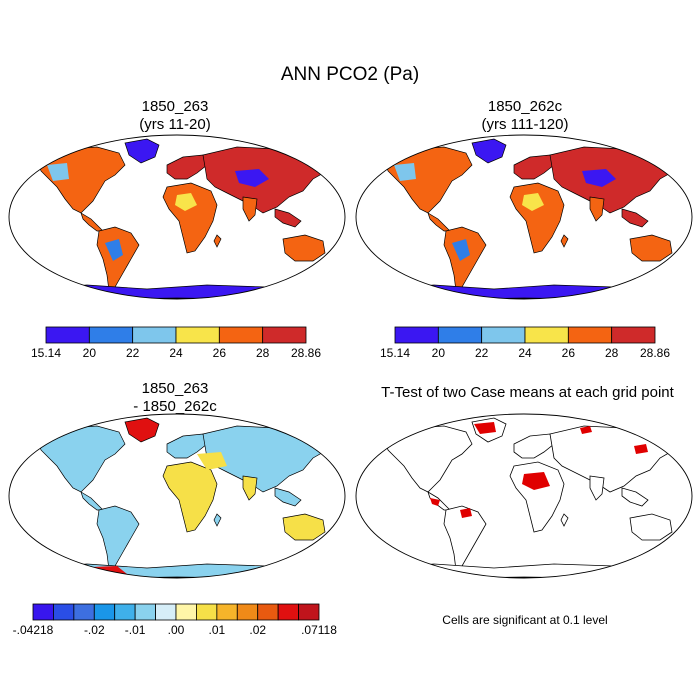 The image size is (700, 700). What do you see at coordinates (524, 217) in the screenshot?
I see `map-top-right` at bounding box center [524, 217].